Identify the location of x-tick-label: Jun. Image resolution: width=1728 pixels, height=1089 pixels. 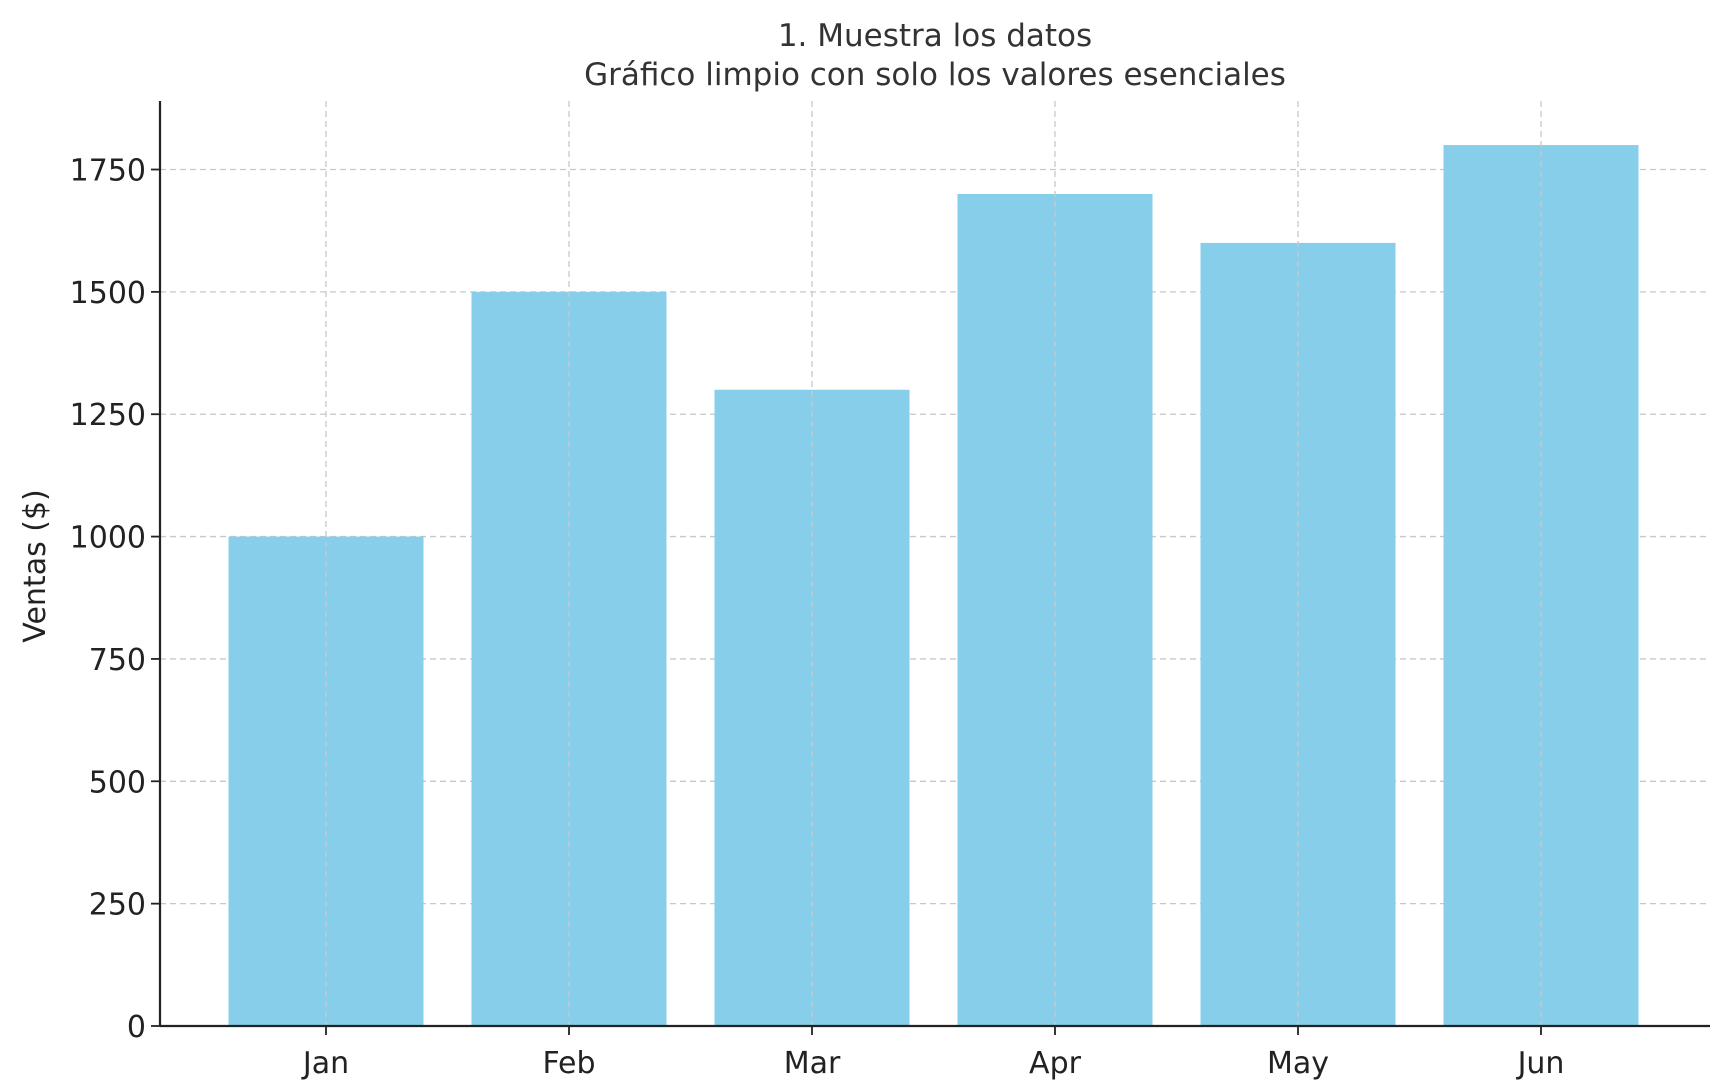
(1540, 1063).